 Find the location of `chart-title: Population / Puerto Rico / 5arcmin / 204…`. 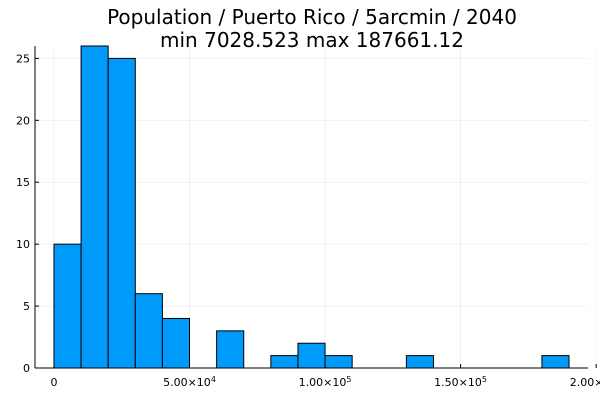

chart-title: Population / Puerto Rico / 5arcmin / 204… is located at coordinates (312, 17).